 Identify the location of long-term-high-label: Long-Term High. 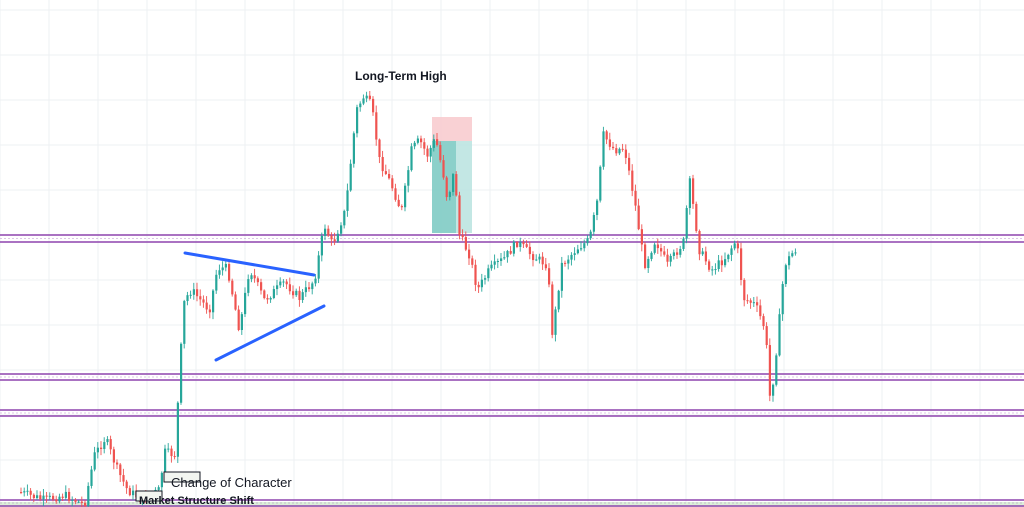
(401, 76).